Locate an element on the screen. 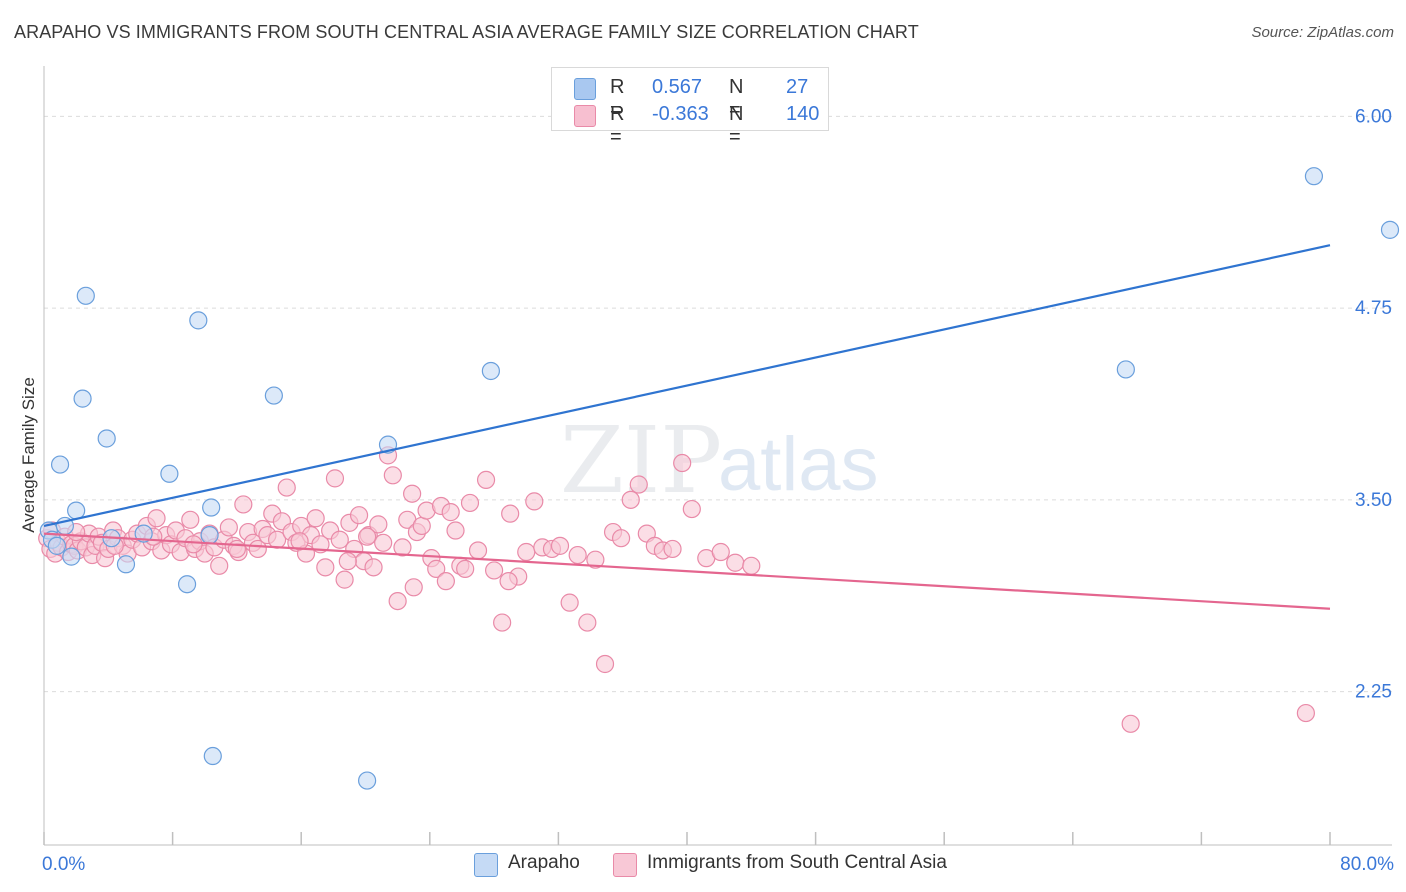 Image resolution: width=1406 pixels, height=892 pixels. bottom-label-immigrants: Immigrants from South Central Asia is located at coordinates (797, 862).